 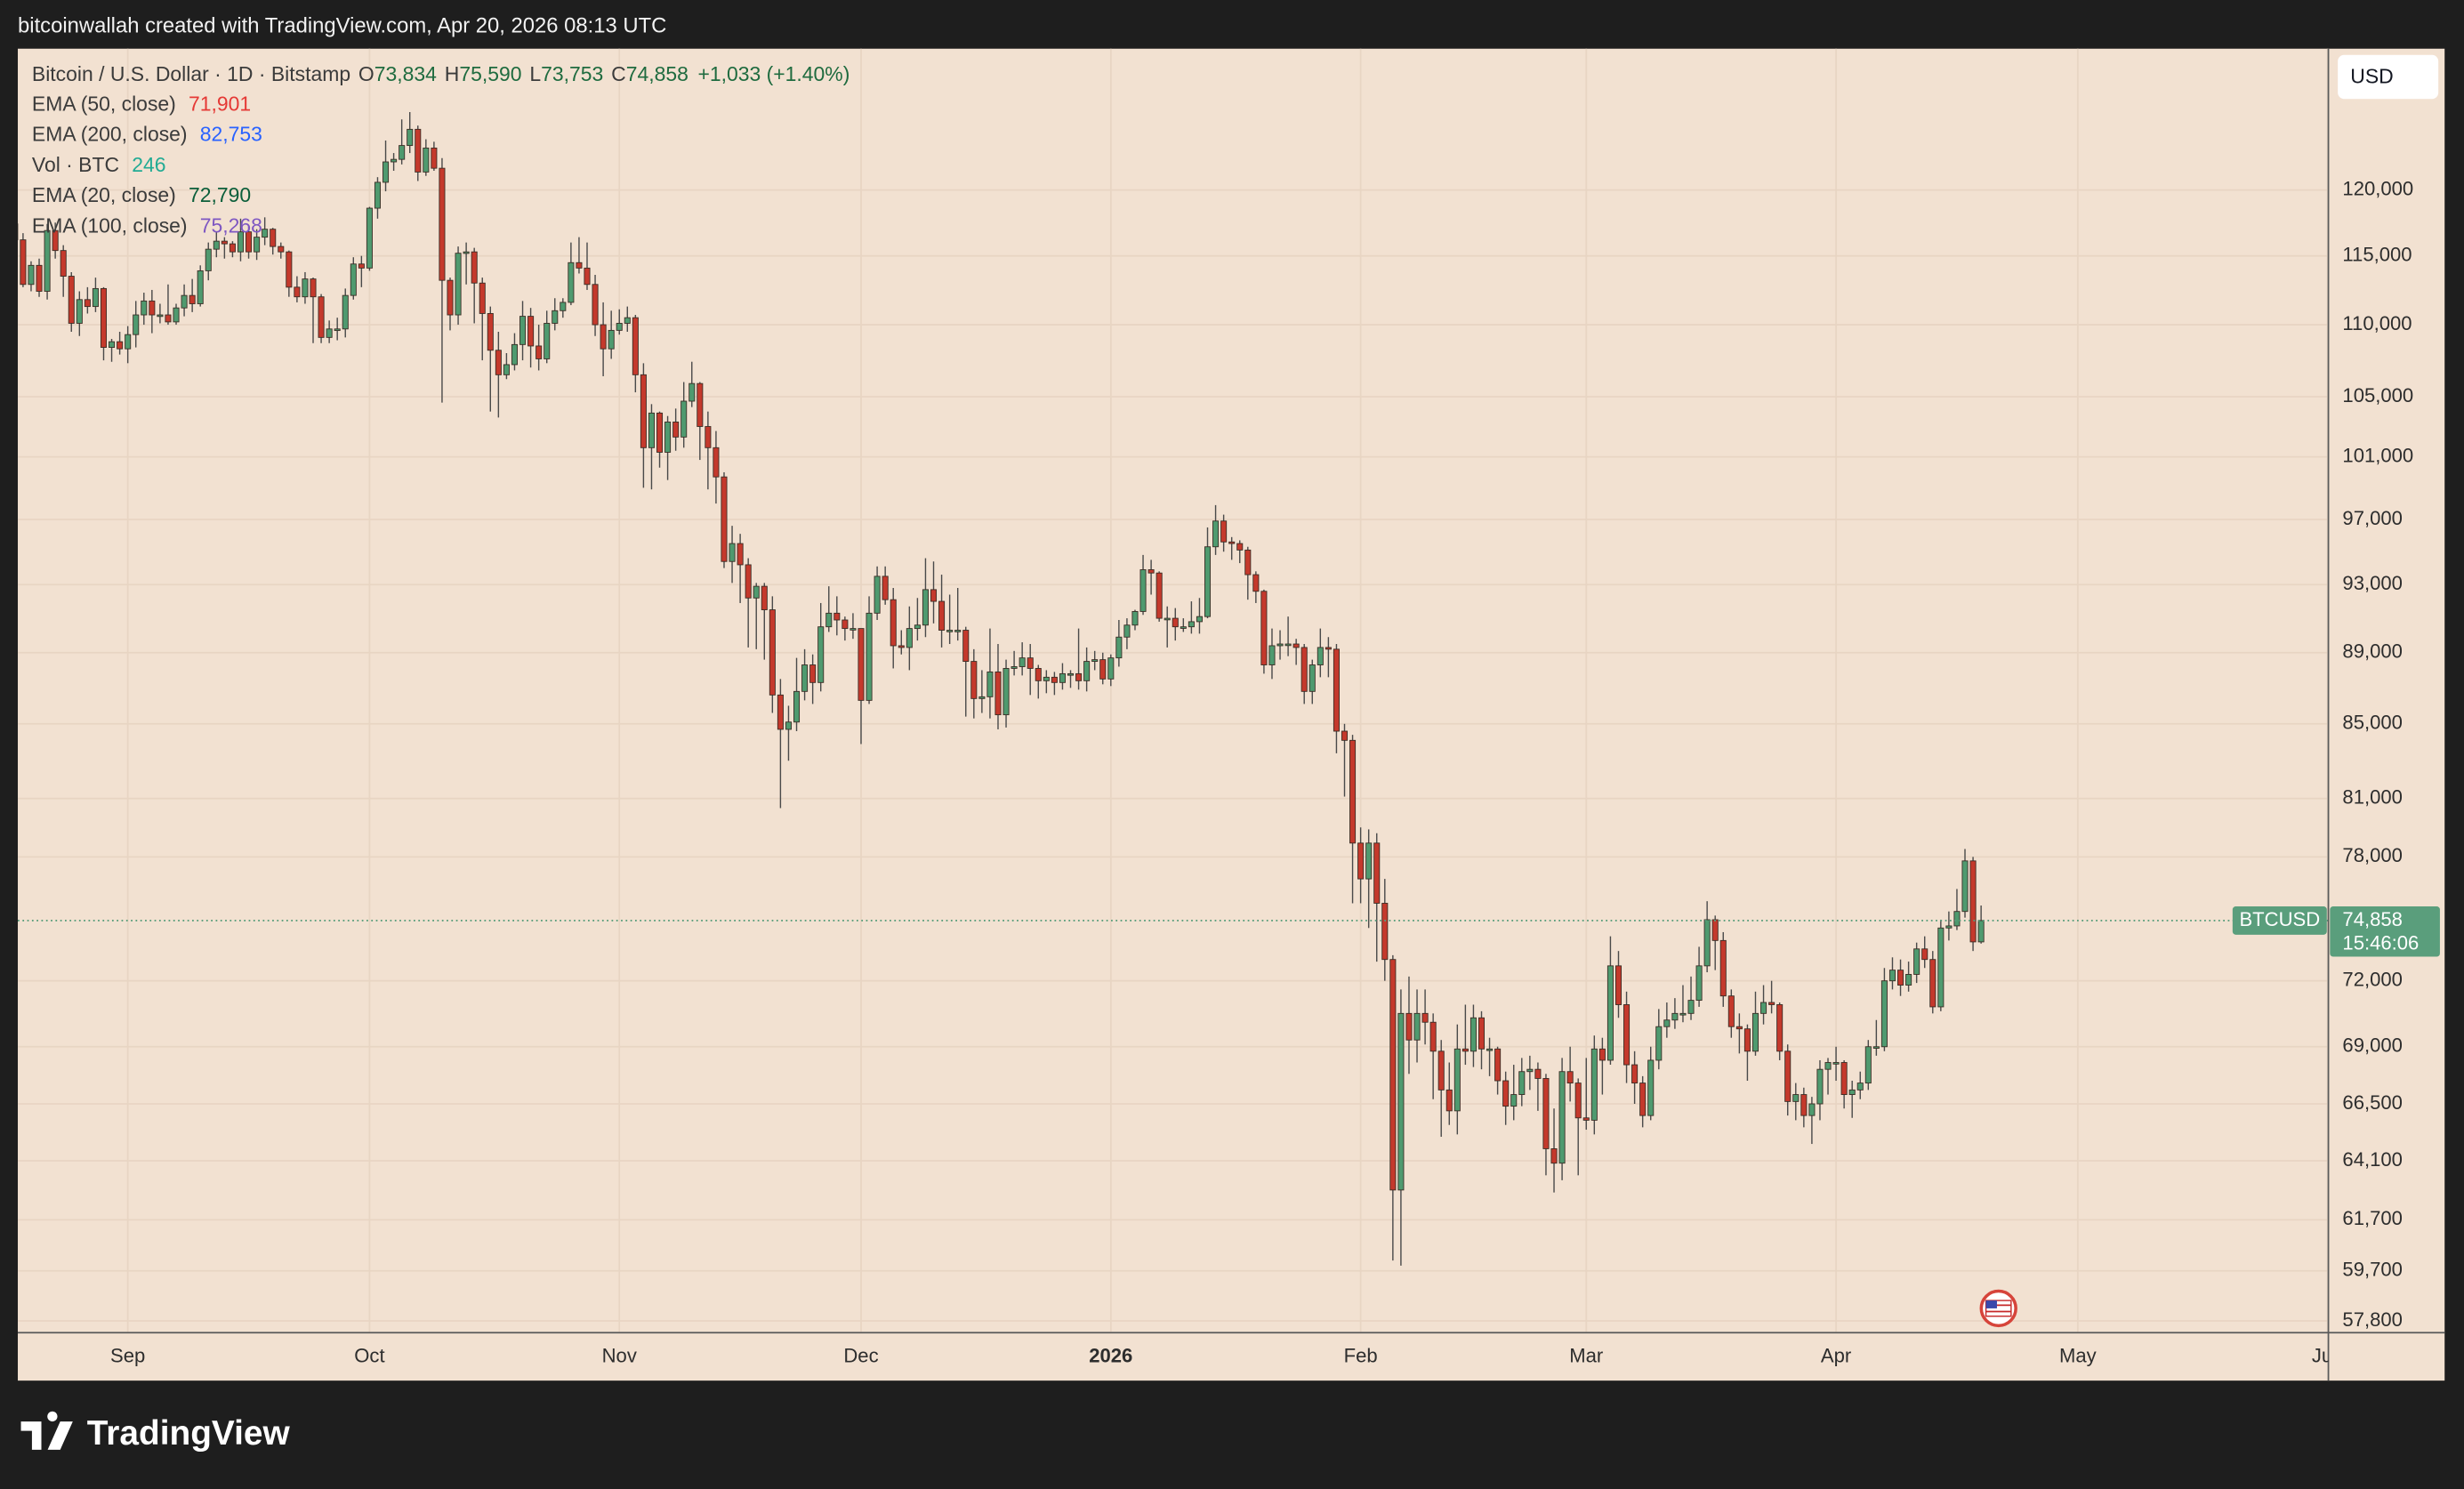 I want to click on brand-name: TradingView, so click(x=189, y=1433).